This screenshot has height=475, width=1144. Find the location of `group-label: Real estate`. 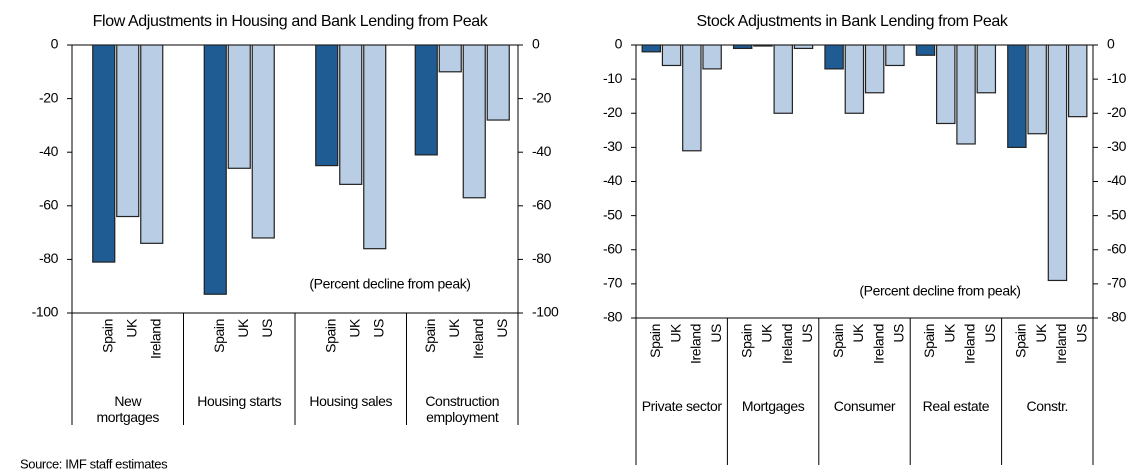

group-label: Real estate is located at coordinates (956, 406).